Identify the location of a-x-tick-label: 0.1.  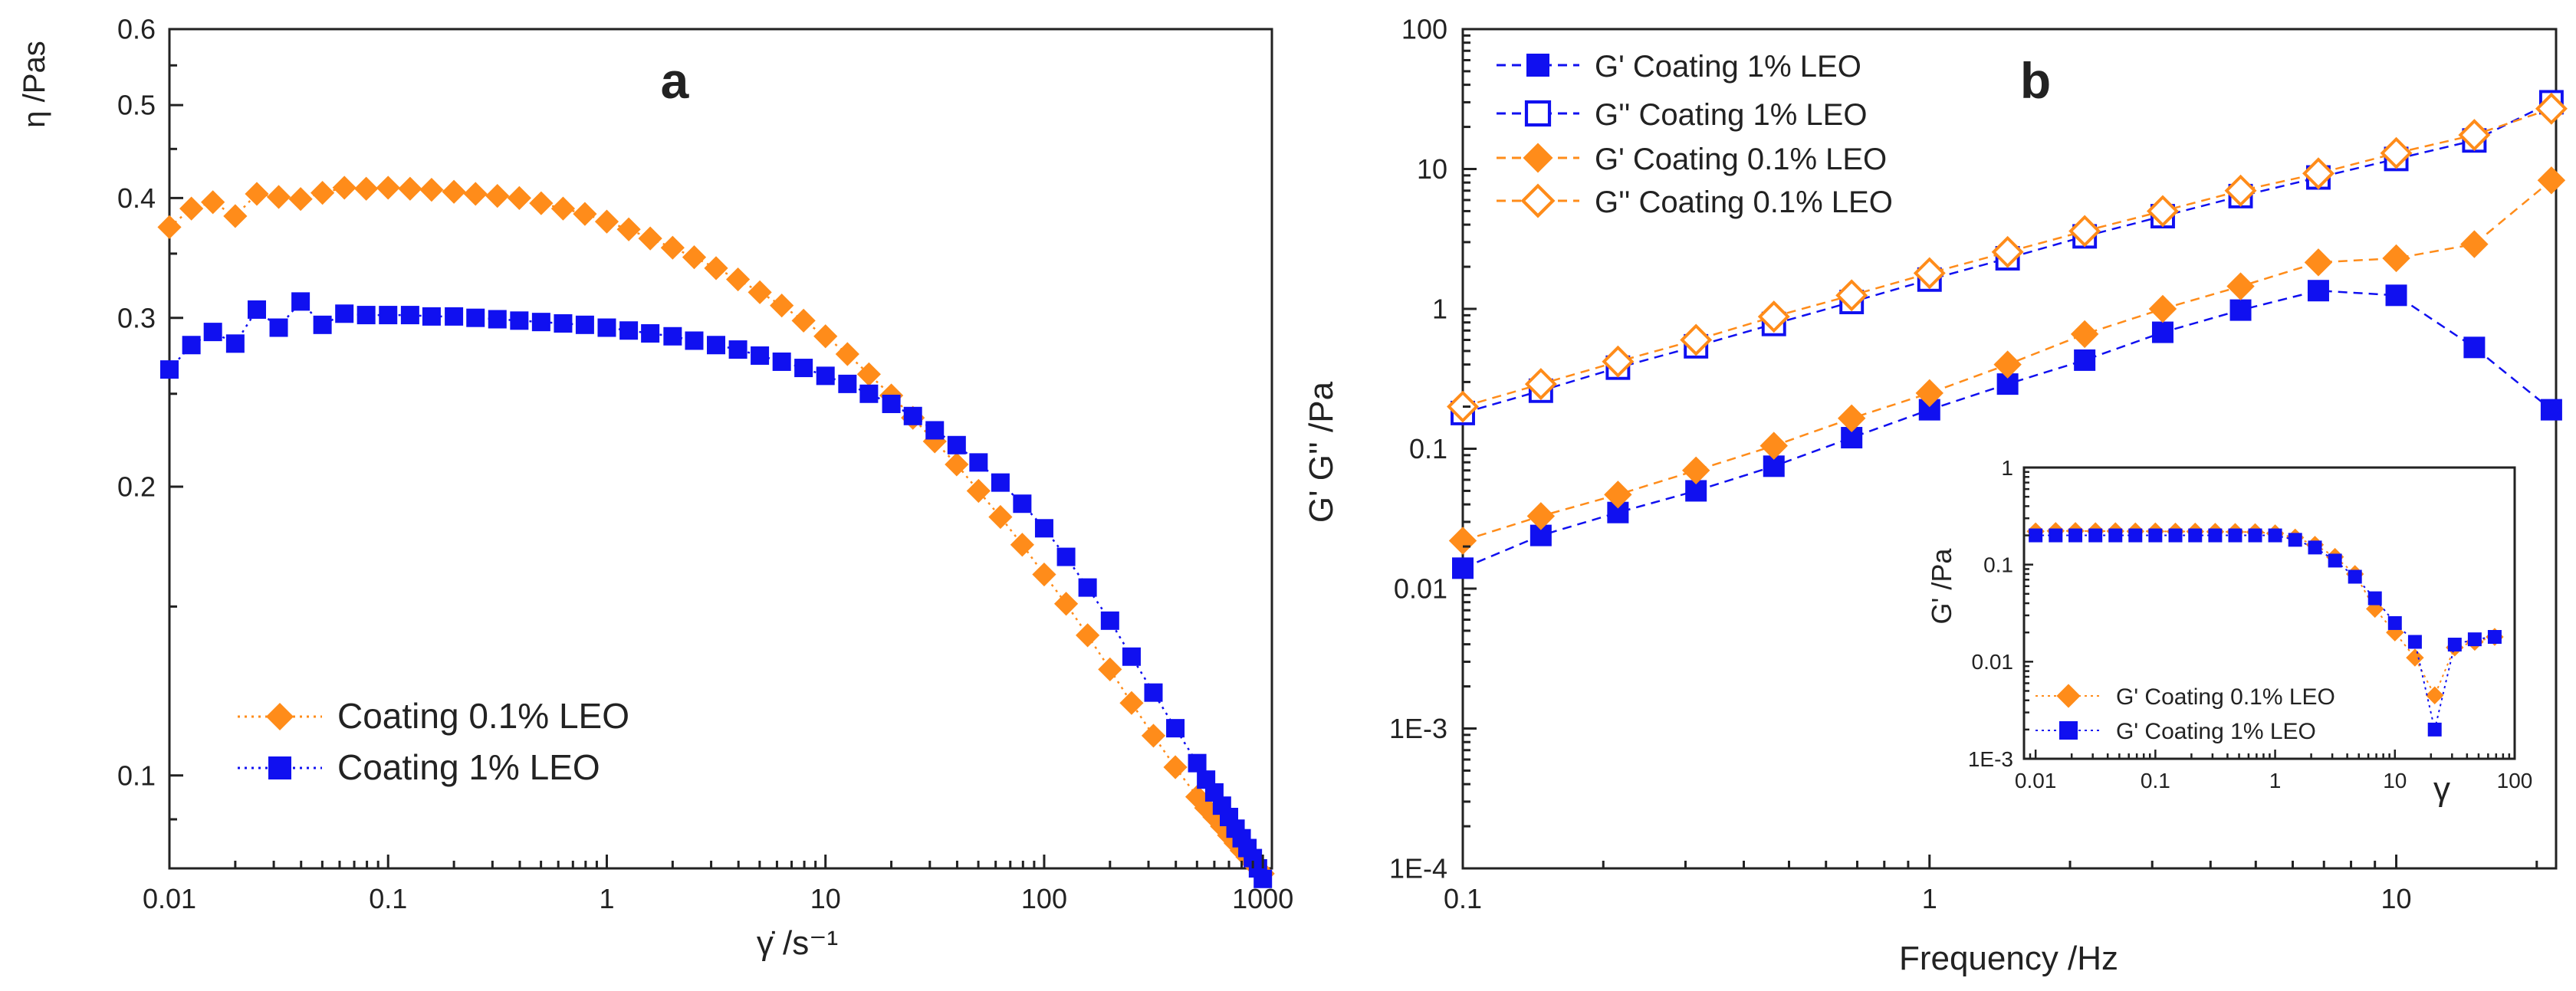
(388, 898).